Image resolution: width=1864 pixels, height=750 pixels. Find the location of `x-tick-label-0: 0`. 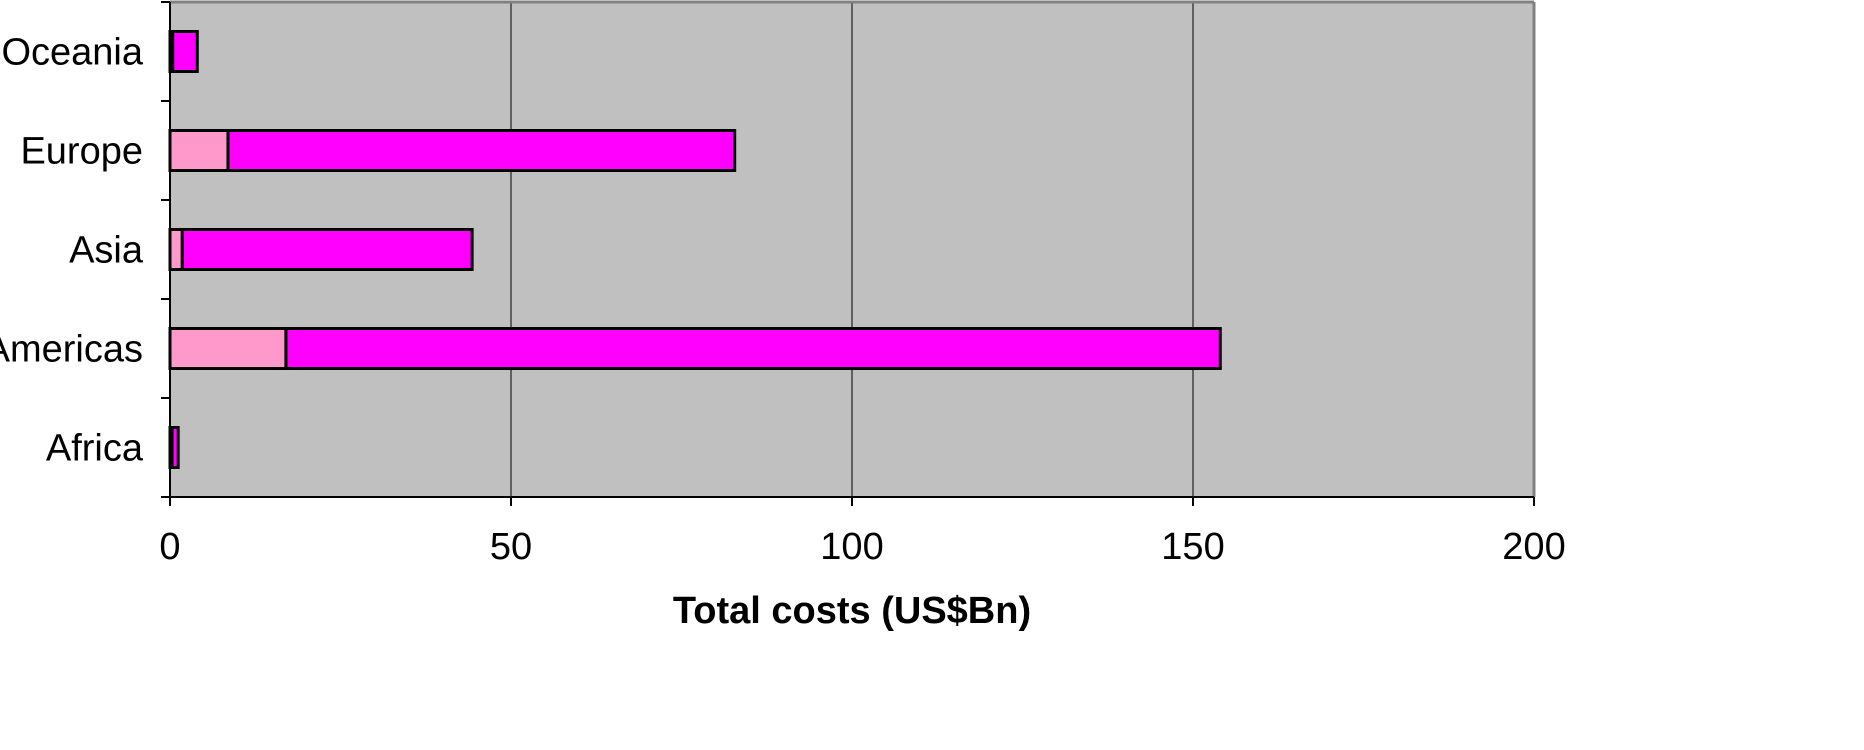

x-tick-label-0: 0 is located at coordinates (169, 547).